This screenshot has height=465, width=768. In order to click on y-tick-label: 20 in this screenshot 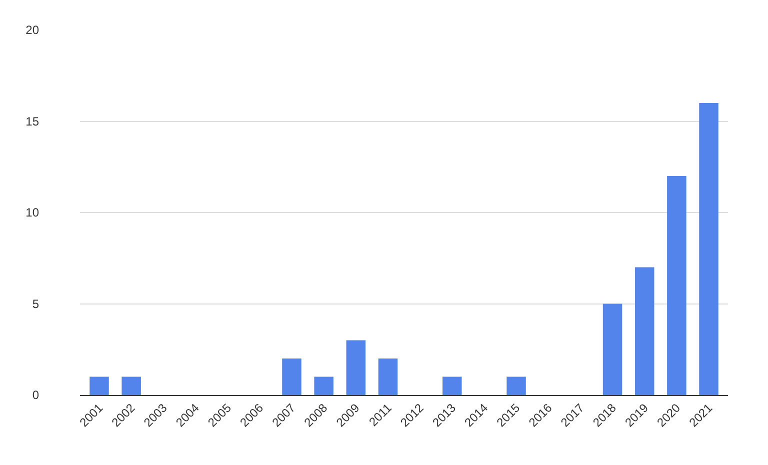, I will do `click(33, 30)`.